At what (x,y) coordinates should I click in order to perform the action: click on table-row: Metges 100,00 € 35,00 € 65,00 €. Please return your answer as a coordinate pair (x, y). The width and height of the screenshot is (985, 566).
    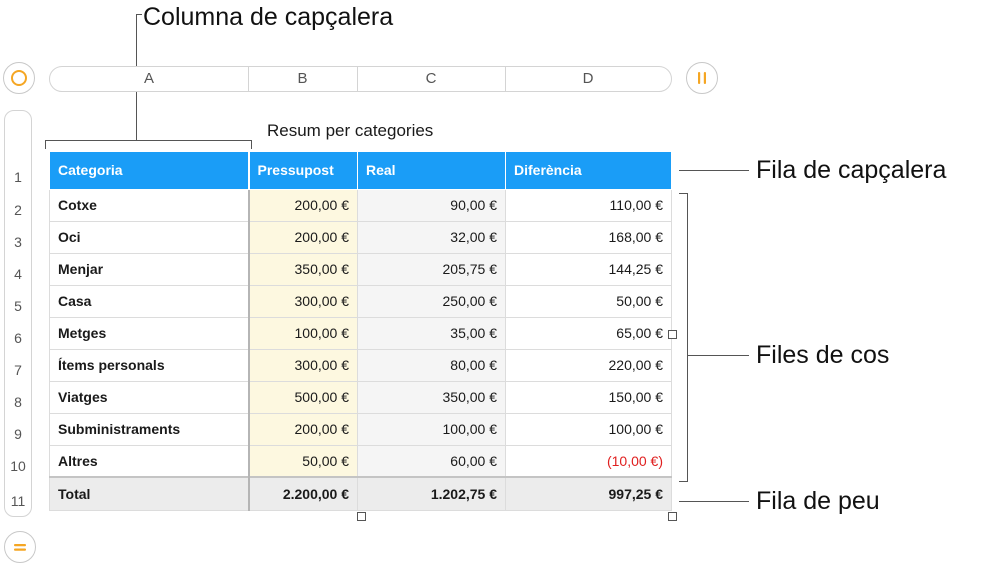
    Looking at the image, I should click on (360, 333).